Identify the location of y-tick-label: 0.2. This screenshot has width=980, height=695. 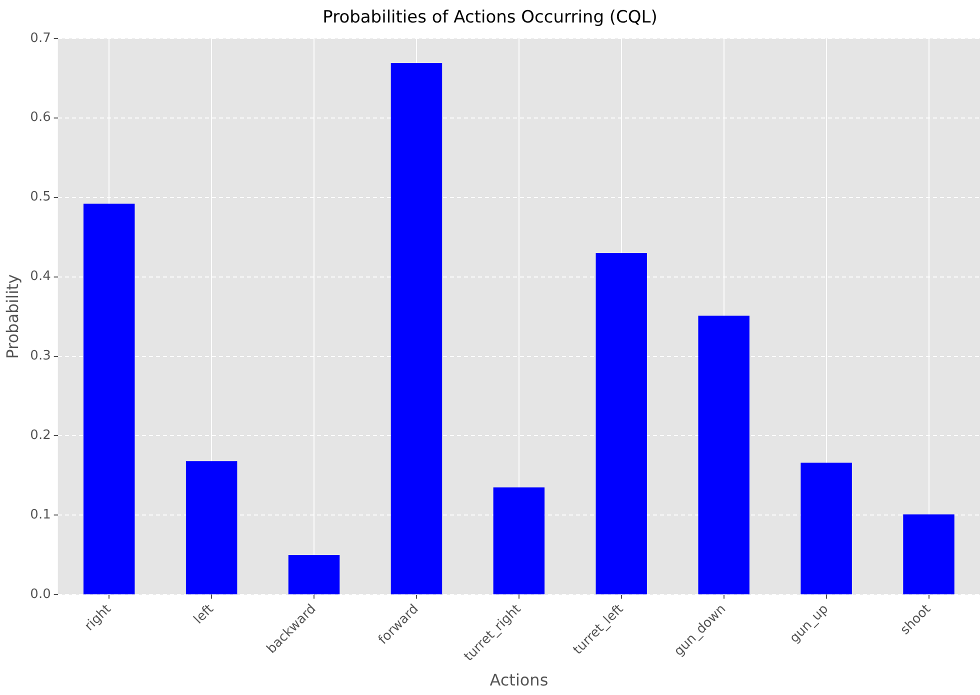
(40, 436).